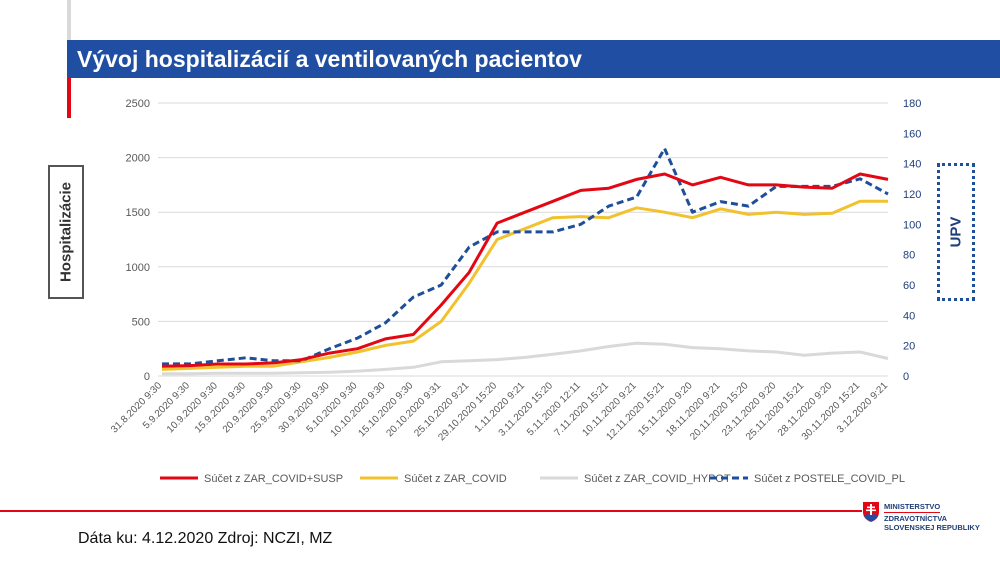  Describe the element at coordinates (871, 512) in the screenshot. I see `coat-of-arms-icon` at that location.